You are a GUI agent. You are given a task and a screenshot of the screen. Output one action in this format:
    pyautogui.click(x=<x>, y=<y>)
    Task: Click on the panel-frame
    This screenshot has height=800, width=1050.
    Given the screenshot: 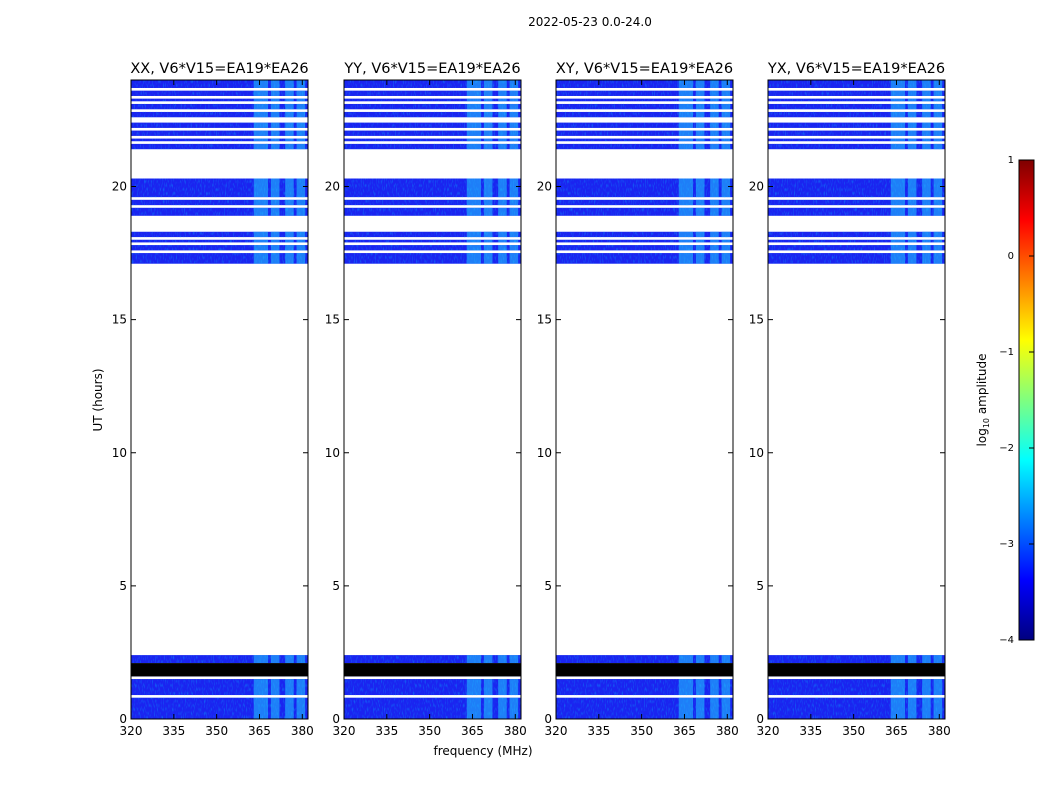 What is the action you would take?
    pyautogui.click(x=856, y=399)
    